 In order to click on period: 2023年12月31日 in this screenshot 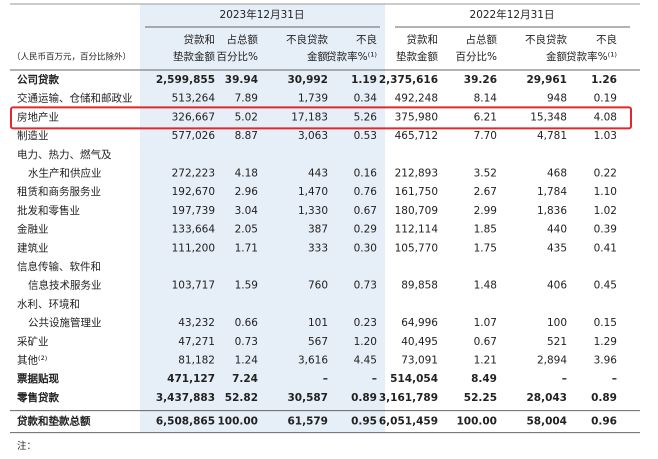, I will do `click(262, 14)`.